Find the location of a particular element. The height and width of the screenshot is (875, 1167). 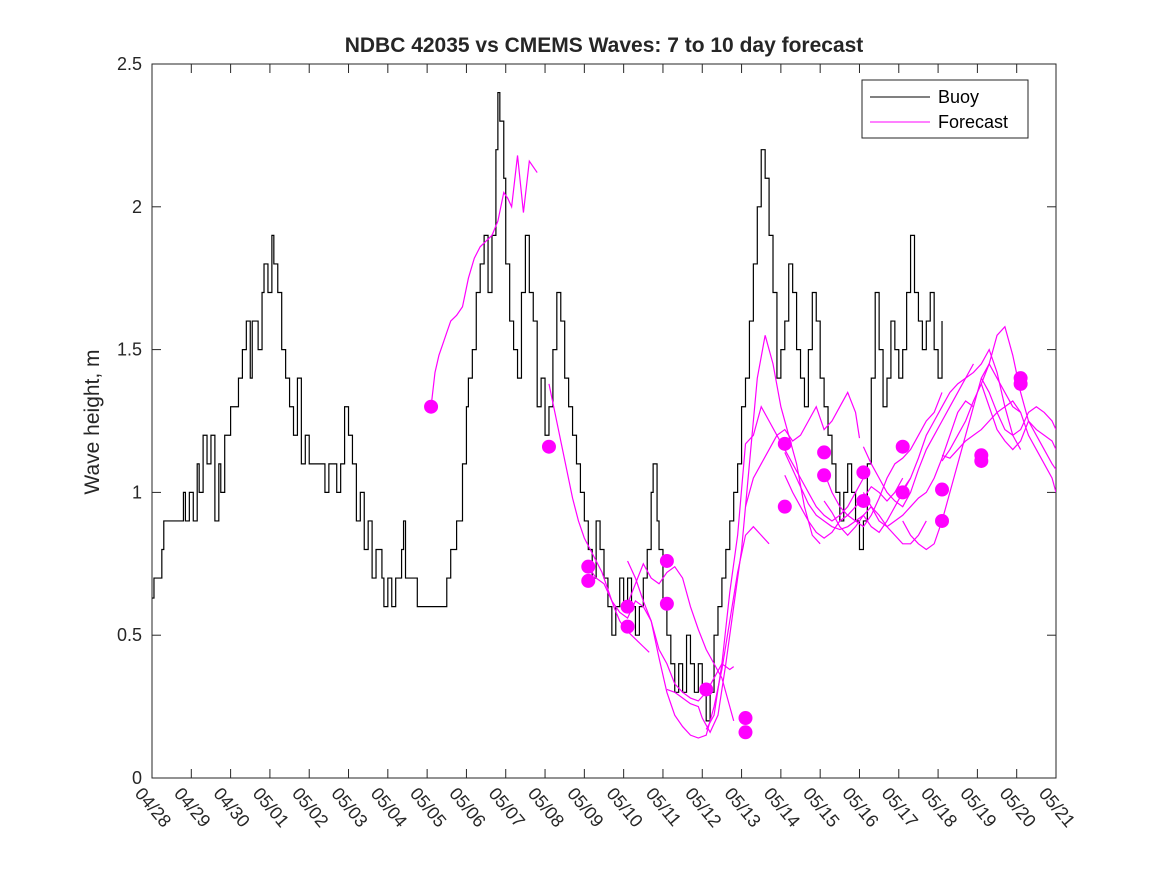

y-tick-label: 0.5 is located at coordinates (129, 635).